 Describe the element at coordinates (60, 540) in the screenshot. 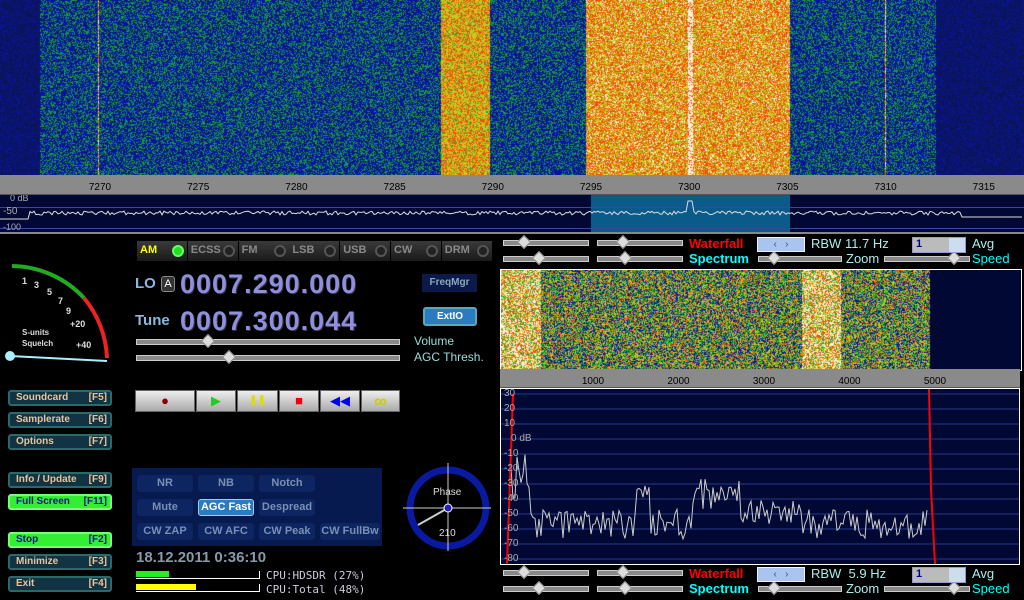

I see `side-button-stop: Stop [F2]` at that location.